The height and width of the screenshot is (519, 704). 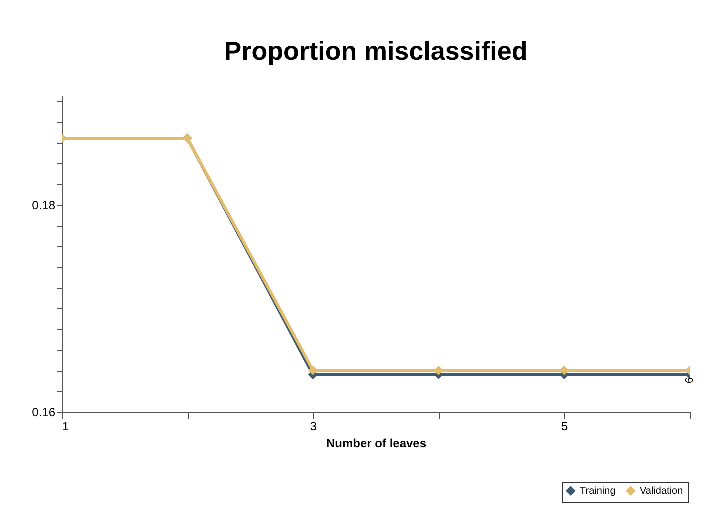 I want to click on legend-label: Validation, so click(x=662, y=492).